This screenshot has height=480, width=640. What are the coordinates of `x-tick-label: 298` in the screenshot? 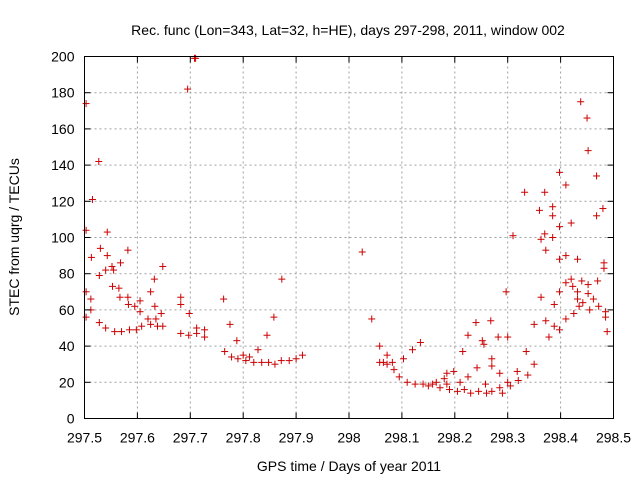 It's located at (349, 438).